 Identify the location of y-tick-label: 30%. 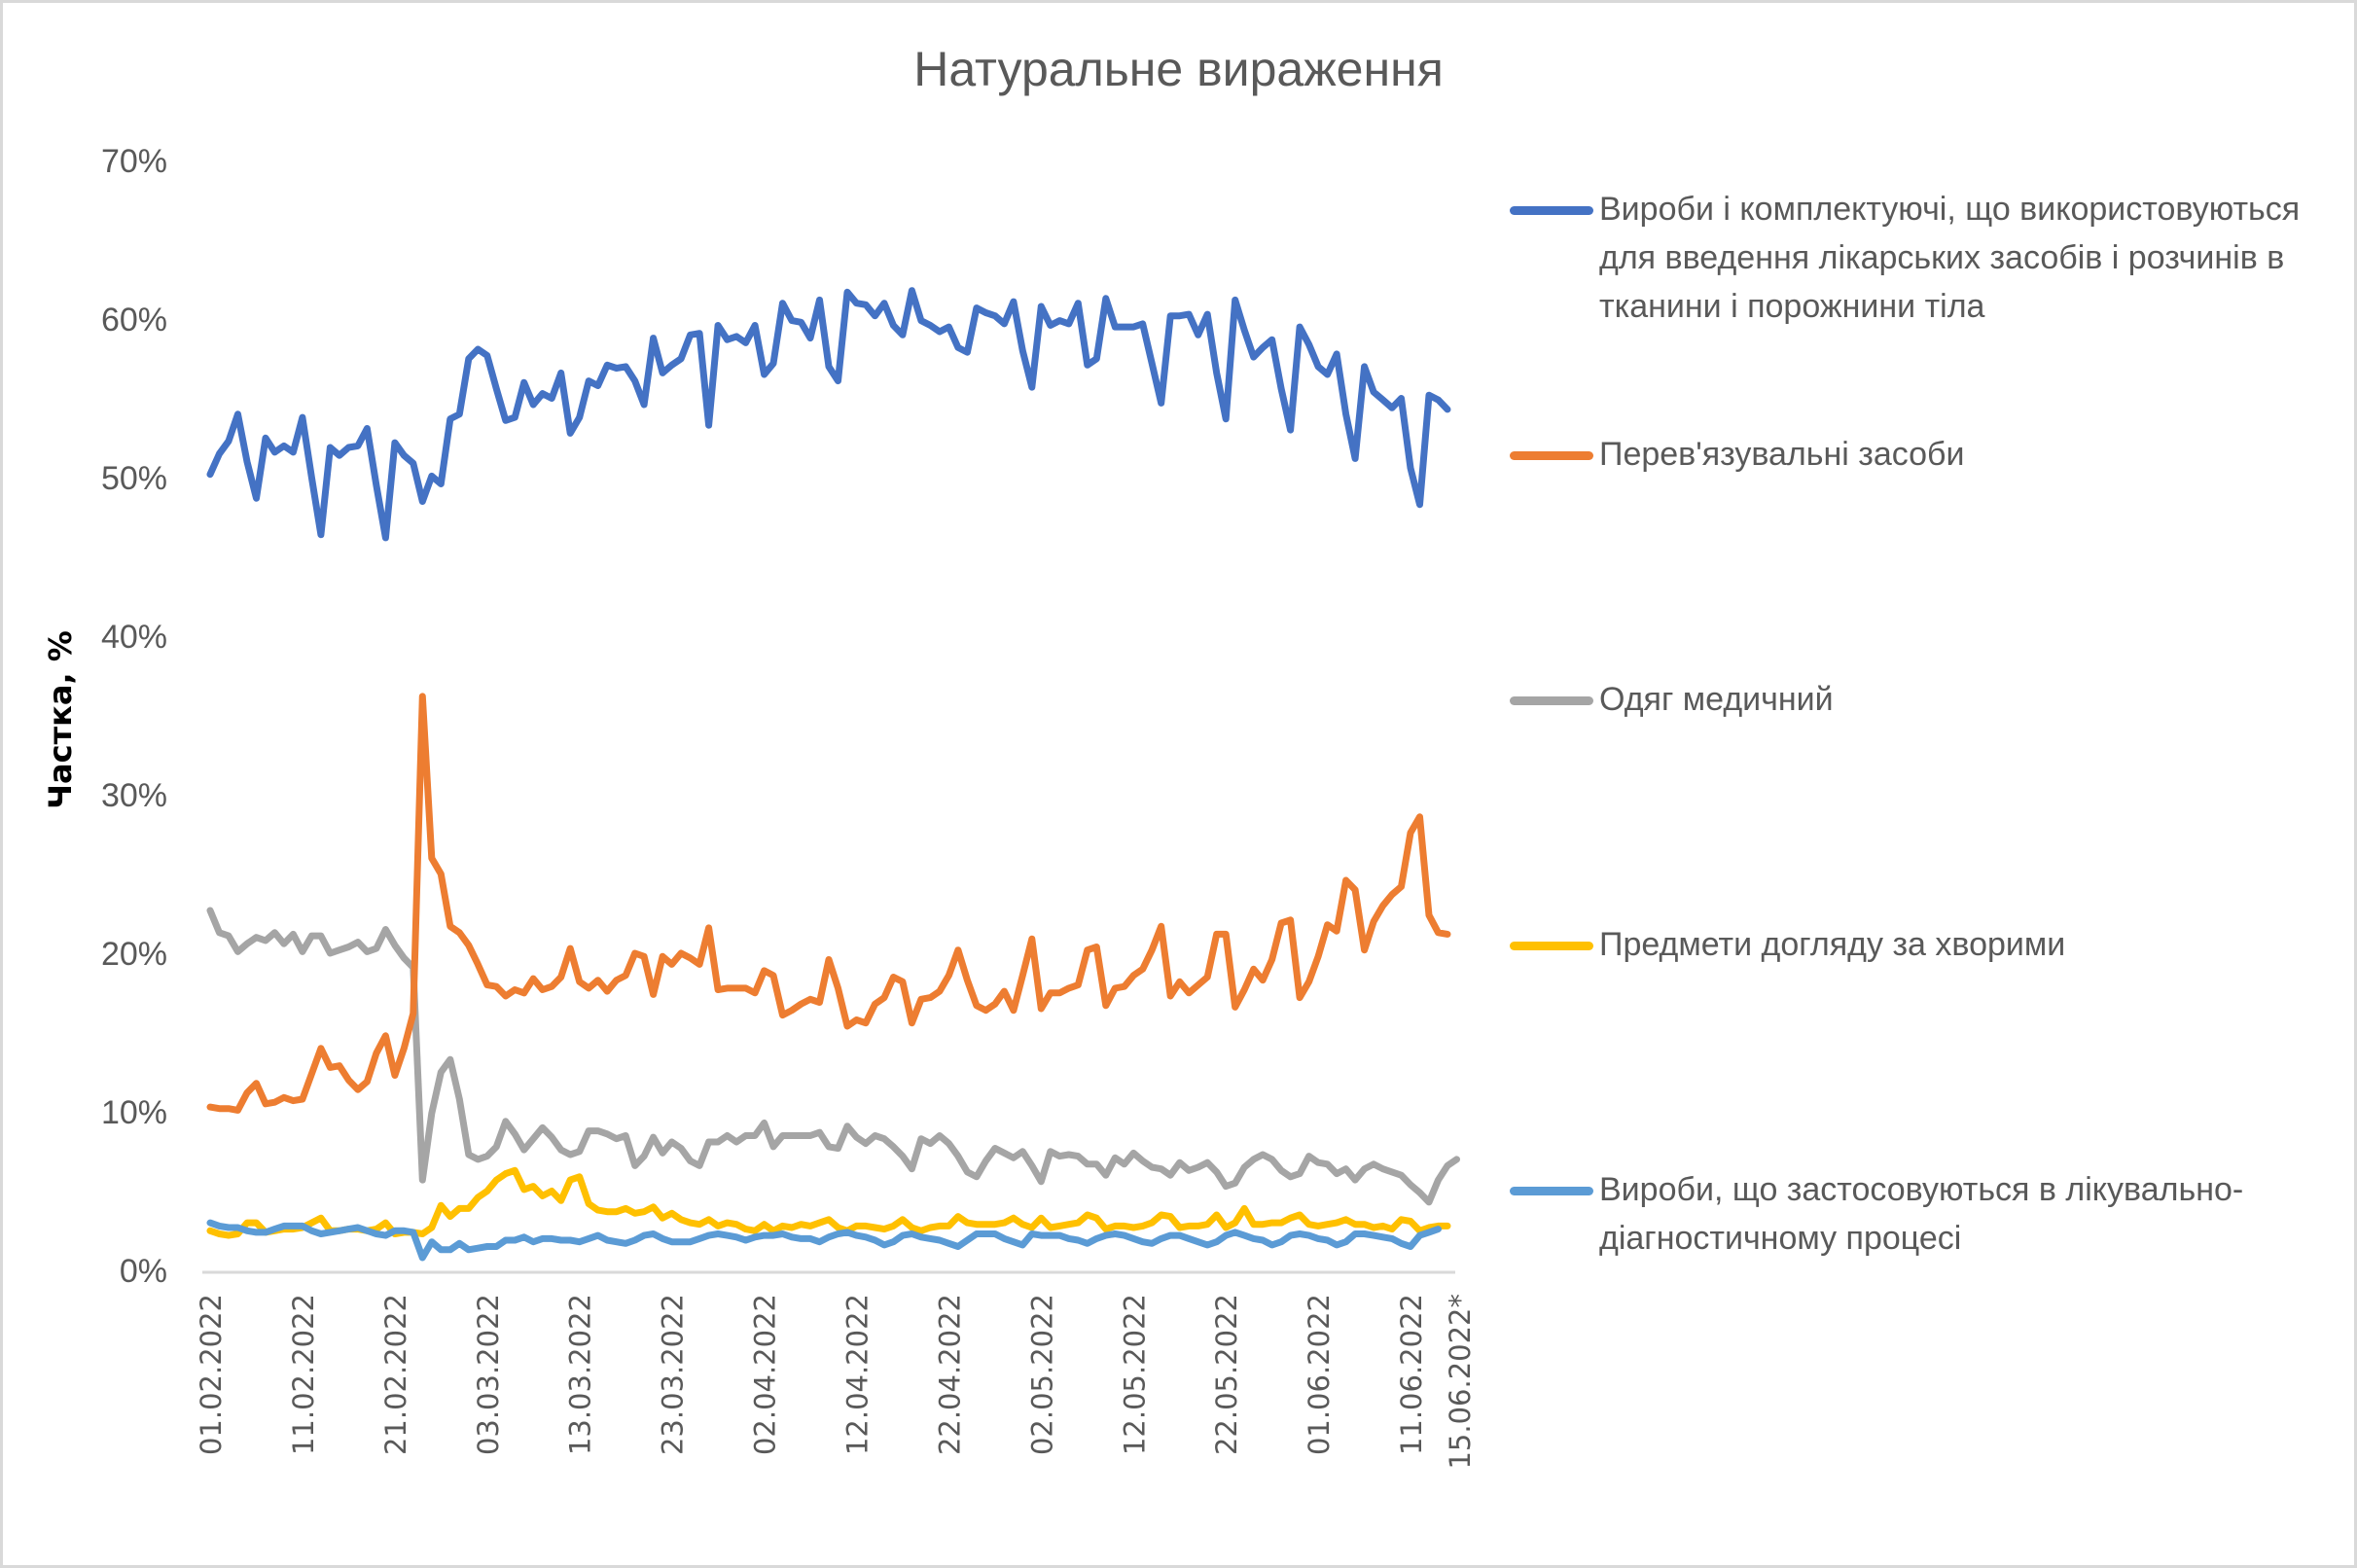
(134, 795).